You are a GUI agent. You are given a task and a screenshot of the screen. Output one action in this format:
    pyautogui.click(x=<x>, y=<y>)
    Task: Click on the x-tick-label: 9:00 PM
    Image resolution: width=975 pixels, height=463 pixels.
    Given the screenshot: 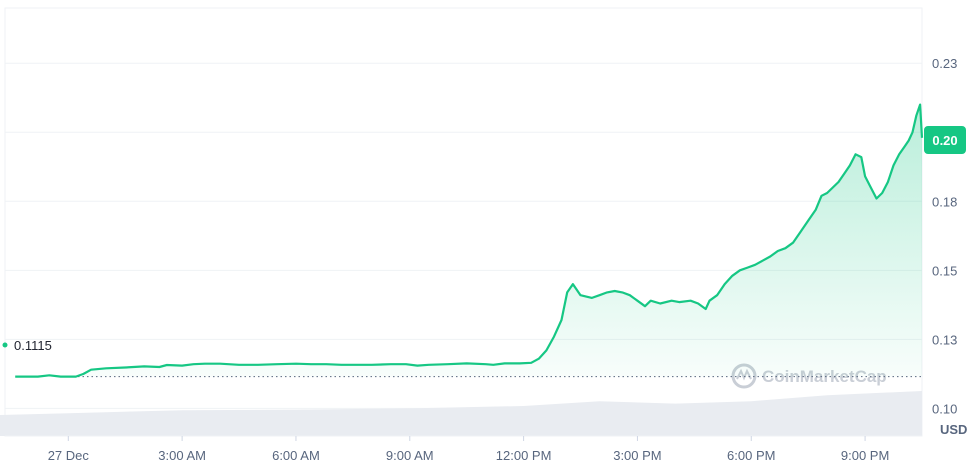 What is the action you would take?
    pyautogui.click(x=865, y=455)
    